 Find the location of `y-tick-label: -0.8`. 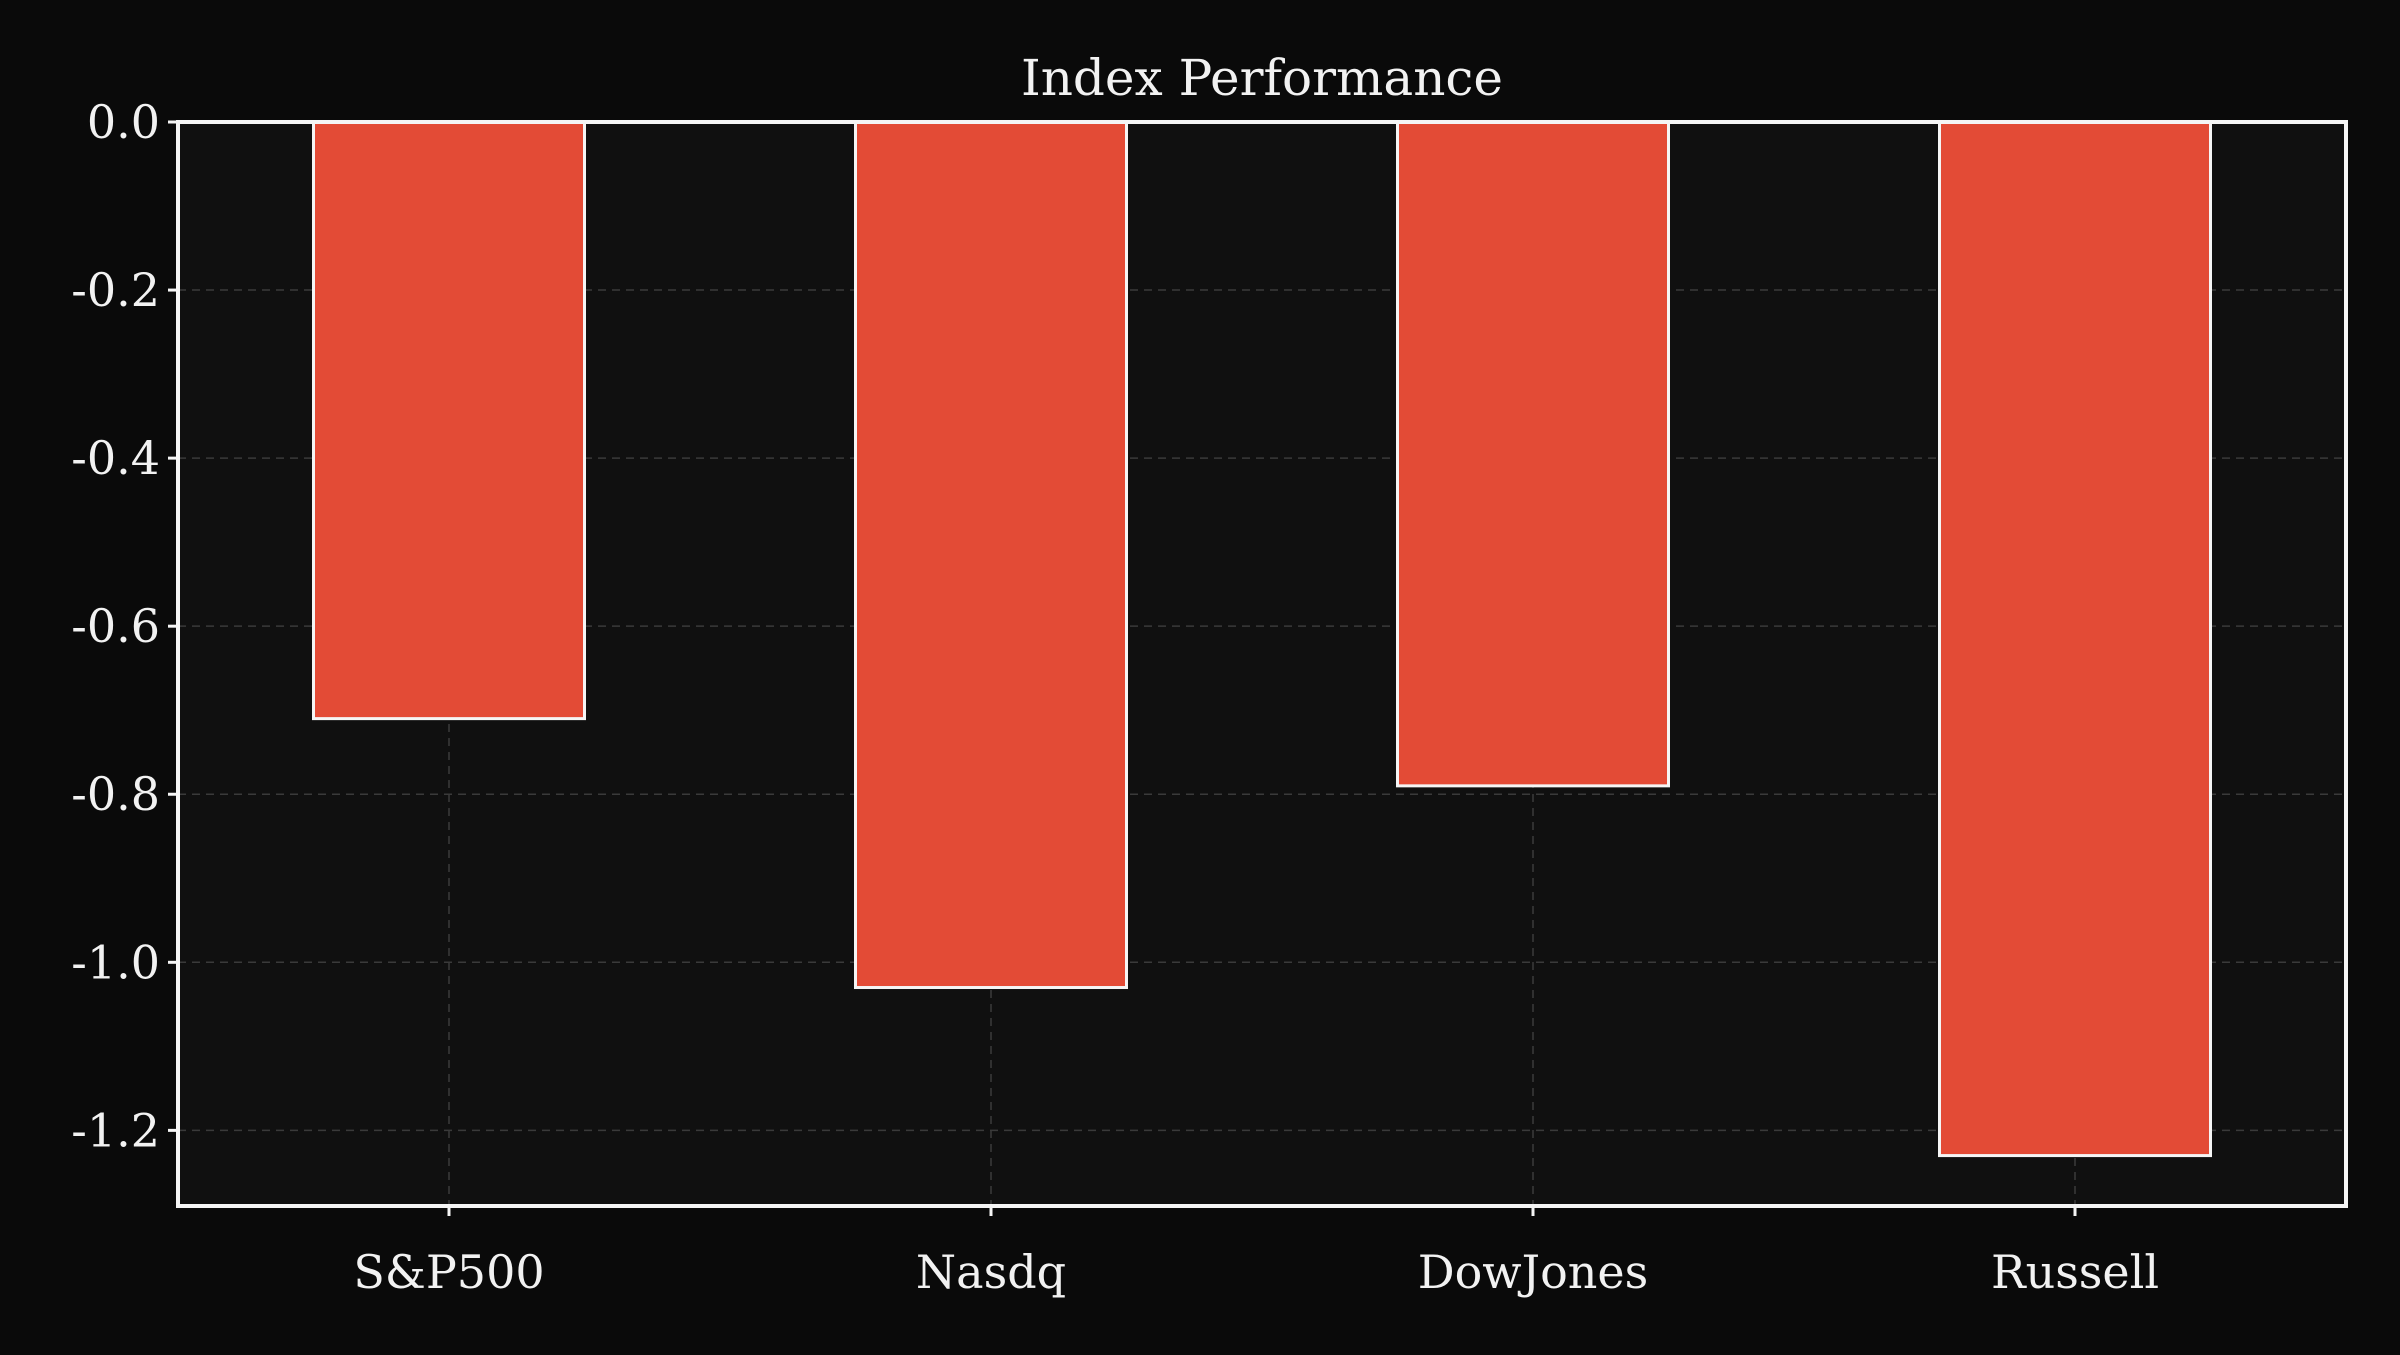

y-tick-label: -0.8 is located at coordinates (115, 794).